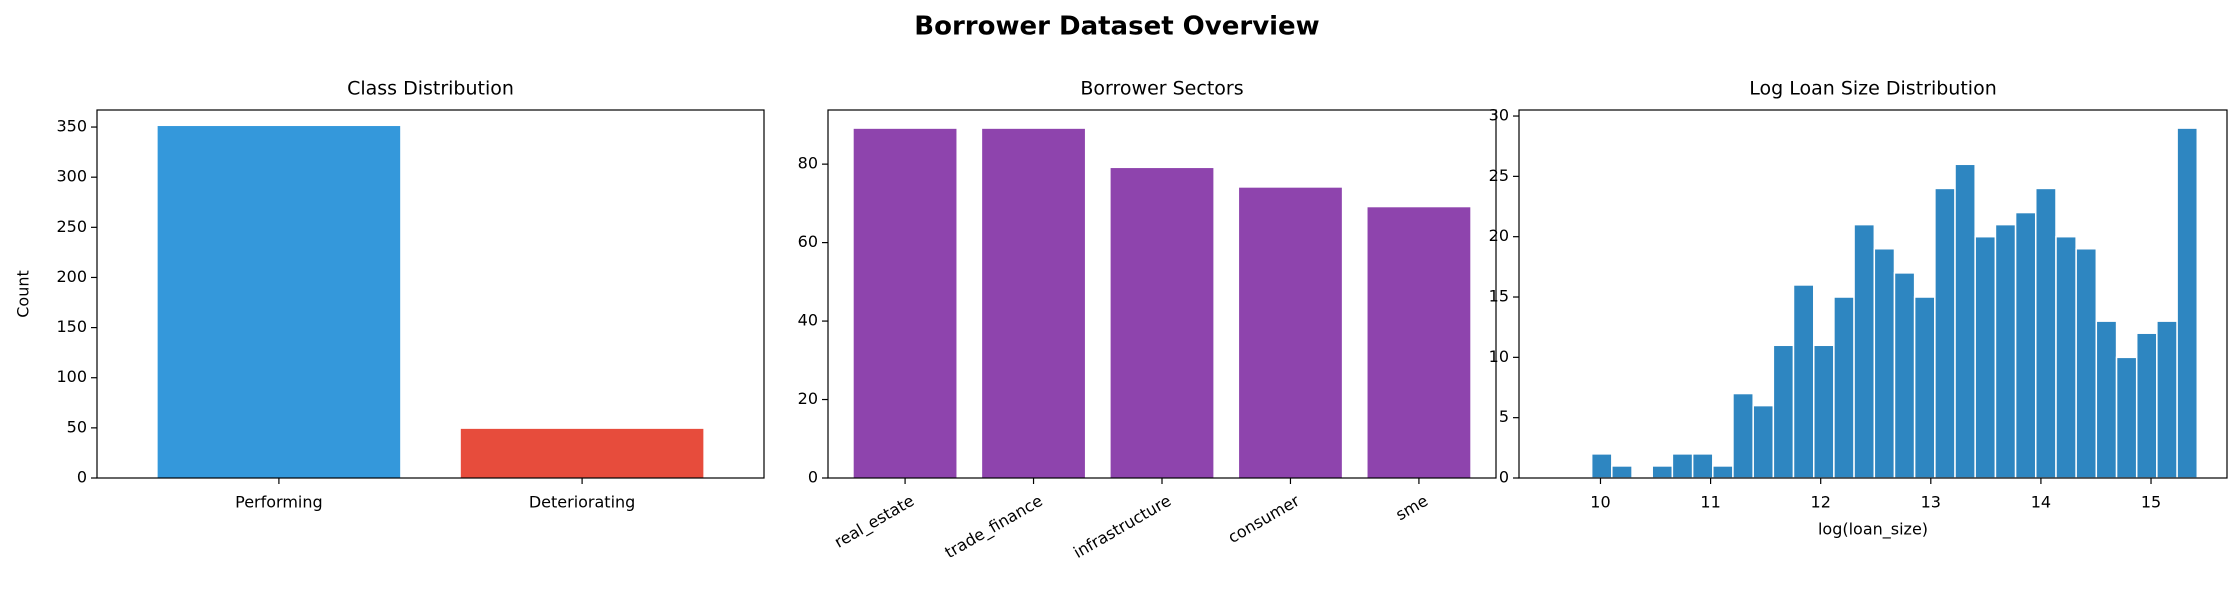 The height and width of the screenshot is (595, 2234). Describe the element at coordinates (808, 241) in the screenshot. I see `y-tick-label: 60` at that location.